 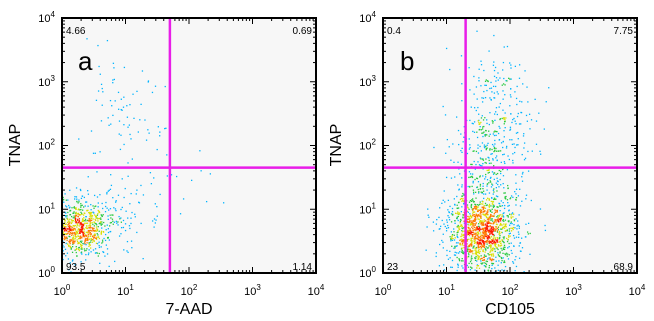 What do you see at coordinates (62, 290) in the screenshot?
I see `x-tick-label: 100` at bounding box center [62, 290].